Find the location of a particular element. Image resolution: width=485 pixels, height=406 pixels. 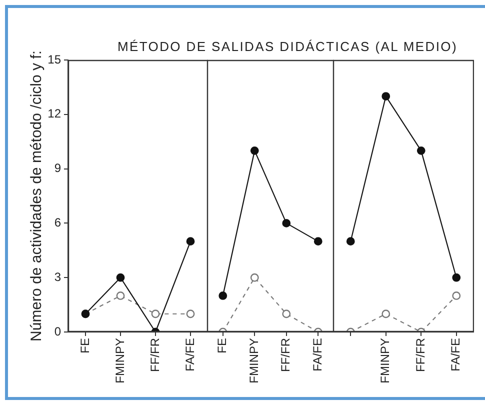

y-tick-label: 0 is located at coordinates (58, 331).